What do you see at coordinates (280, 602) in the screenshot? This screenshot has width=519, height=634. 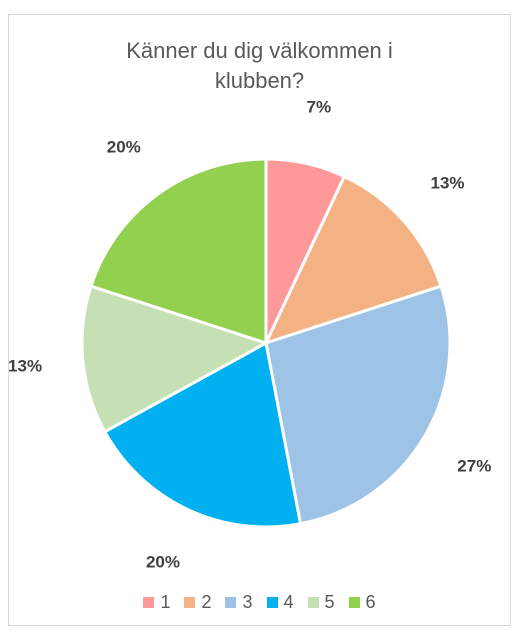 I see `legend-item-4: 4` at bounding box center [280, 602].